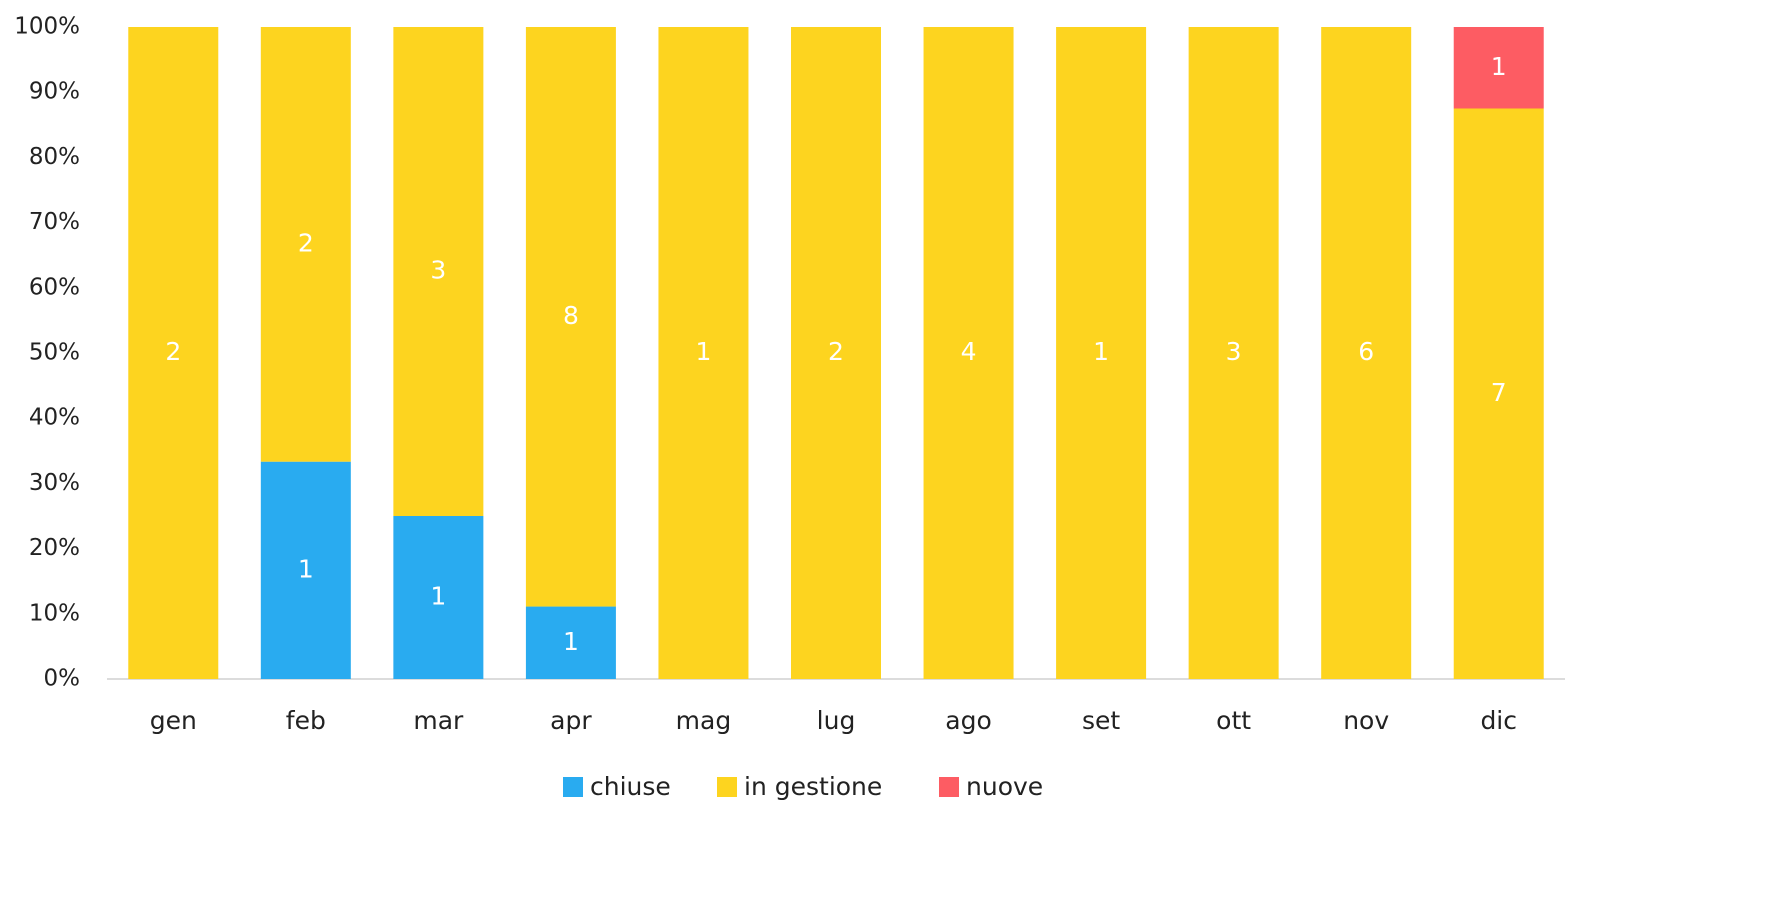  Describe the element at coordinates (1366, 720) in the screenshot. I see `x-tick-label: nov` at that location.